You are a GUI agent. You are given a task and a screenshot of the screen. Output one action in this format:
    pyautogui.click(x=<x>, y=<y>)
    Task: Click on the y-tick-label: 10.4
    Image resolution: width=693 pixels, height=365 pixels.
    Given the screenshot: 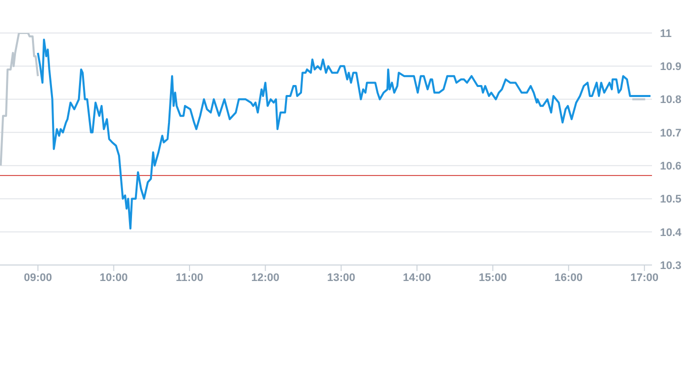 What is the action you would take?
    pyautogui.click(x=671, y=232)
    